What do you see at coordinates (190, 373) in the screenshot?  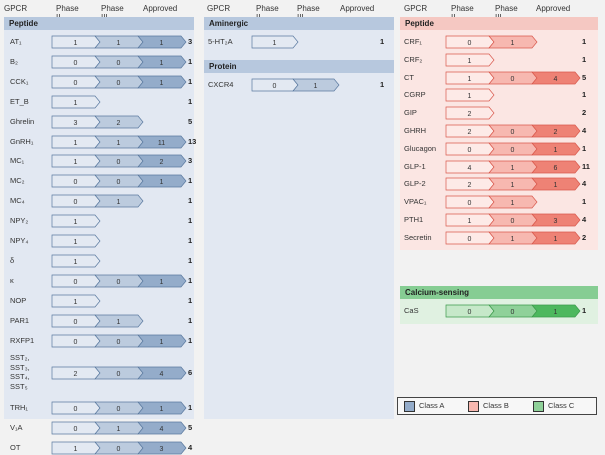 I see `total-count: 6` at bounding box center [190, 373].